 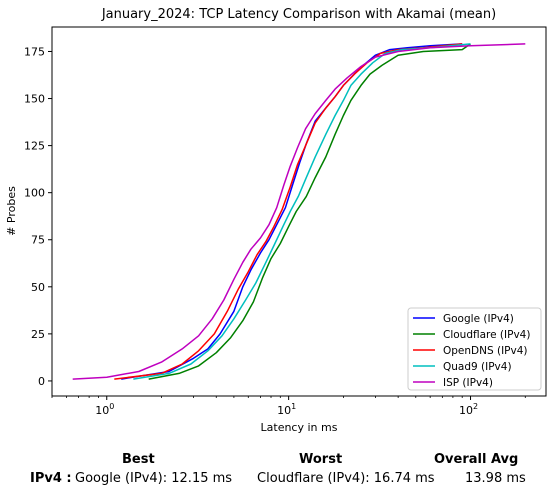 I want to click on legend-label: Cloudflare (IPv4), so click(x=486, y=335).